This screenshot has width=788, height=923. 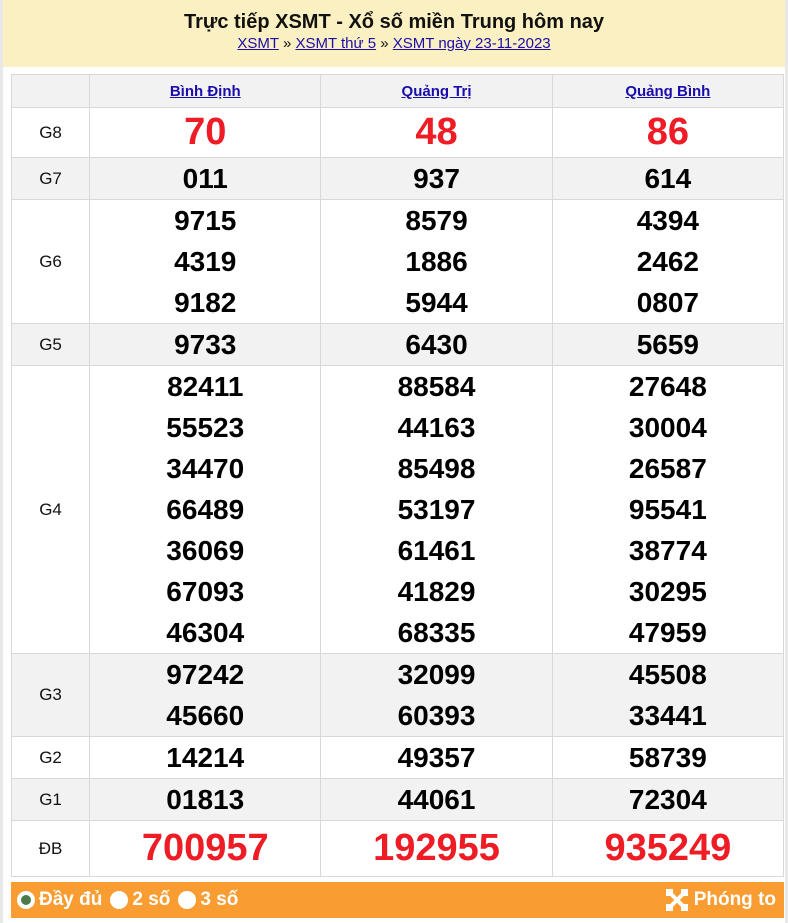 What do you see at coordinates (667, 632) in the screenshot?
I see `prize-number: 47959` at bounding box center [667, 632].